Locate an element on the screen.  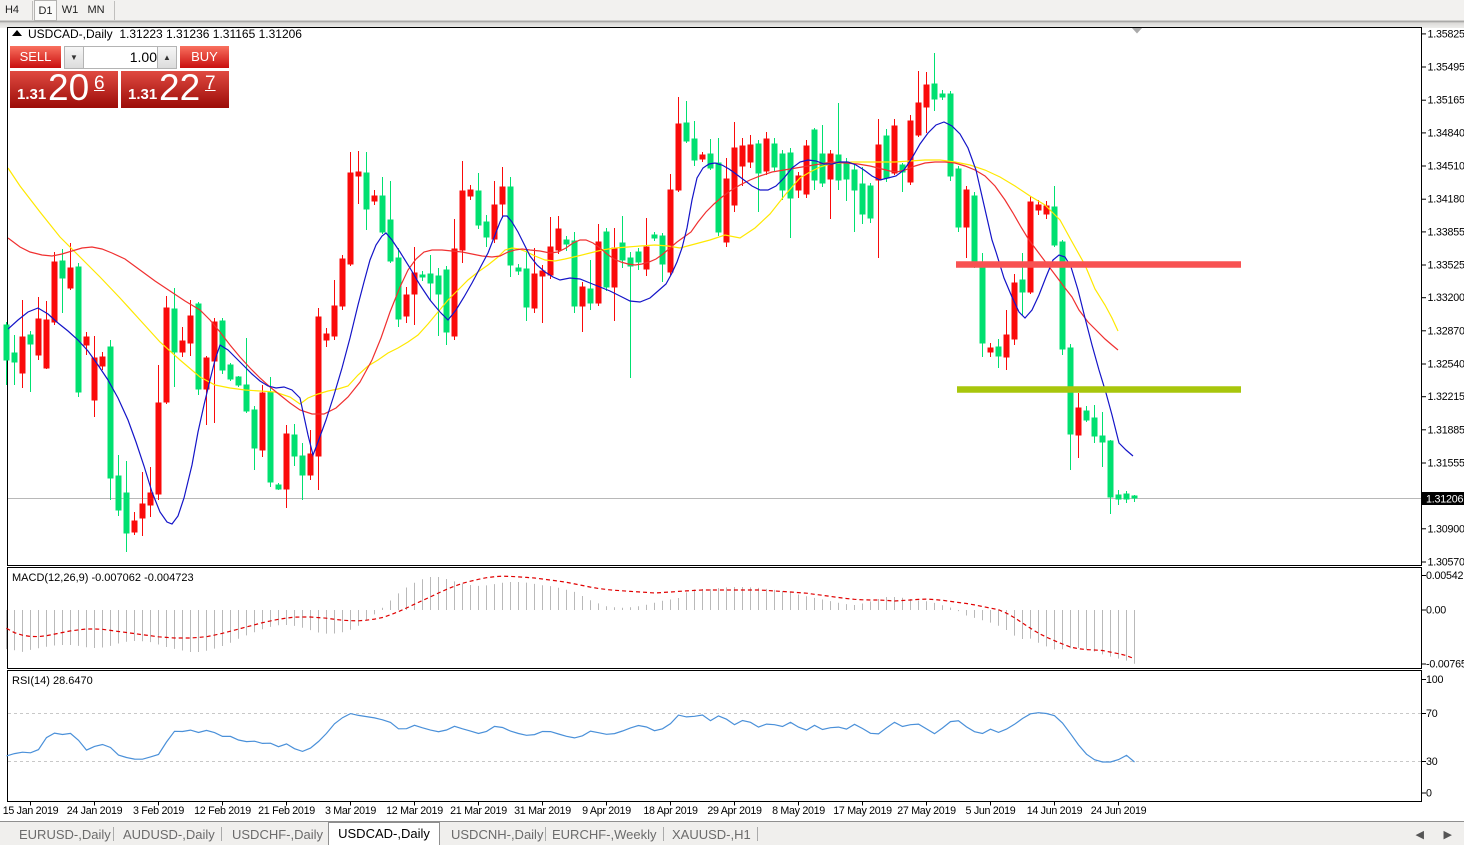
svg-text: 1.35165 is located at coordinates (1446, 101).